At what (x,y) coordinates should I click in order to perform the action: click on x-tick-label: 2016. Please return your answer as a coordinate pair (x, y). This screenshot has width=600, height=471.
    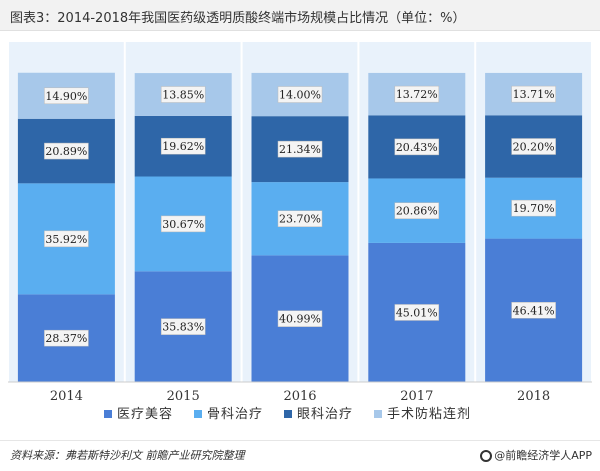
    Looking at the image, I should click on (299, 396).